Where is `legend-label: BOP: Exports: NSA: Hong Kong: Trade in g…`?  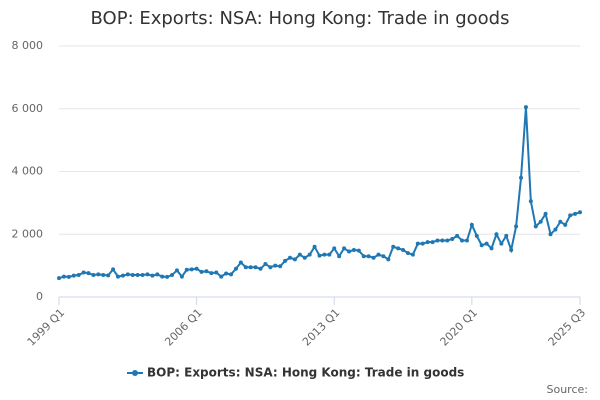
legend-label: BOP: Exports: NSA: Hong Kong: Trade in g… is located at coordinates (305, 373).